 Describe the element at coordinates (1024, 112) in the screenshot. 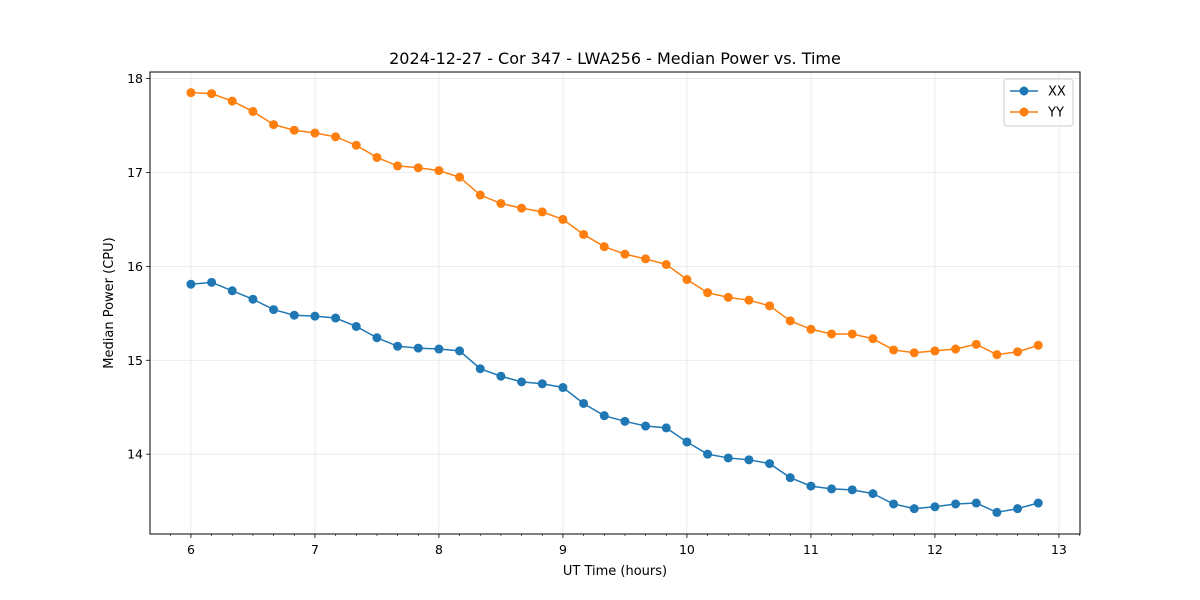

I see `legend-marker-yy` at that location.